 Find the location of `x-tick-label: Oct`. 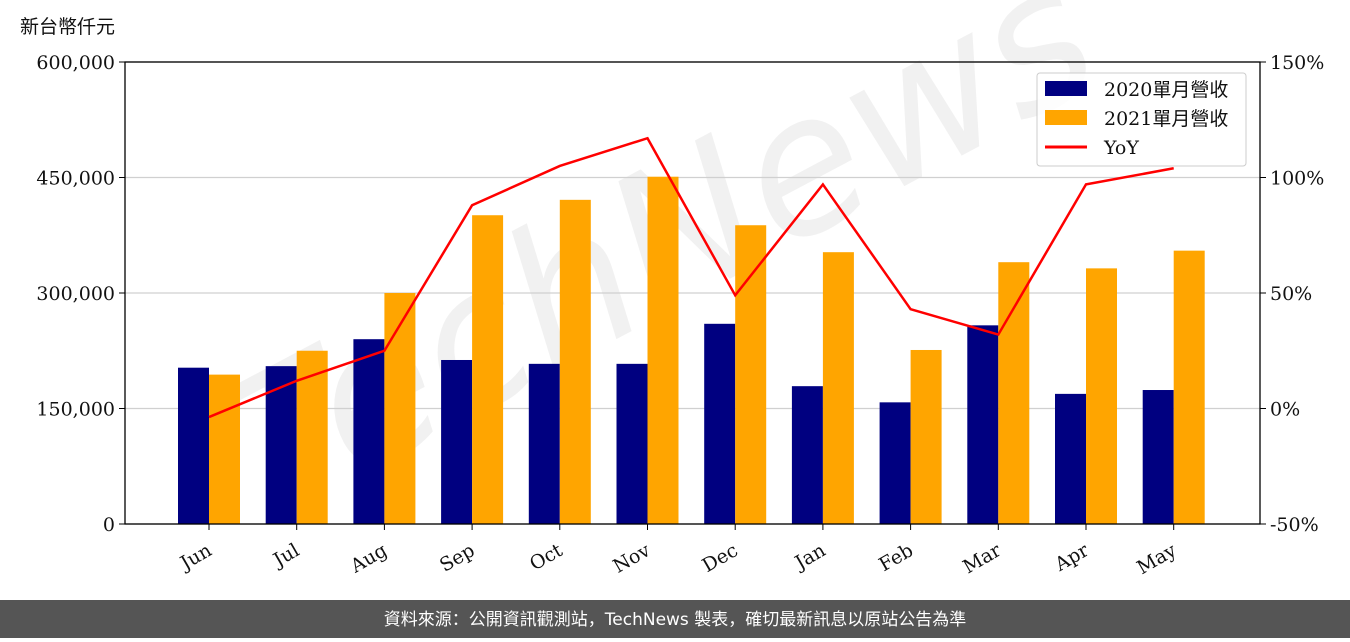

x-tick-label: Oct is located at coordinates (546, 557).